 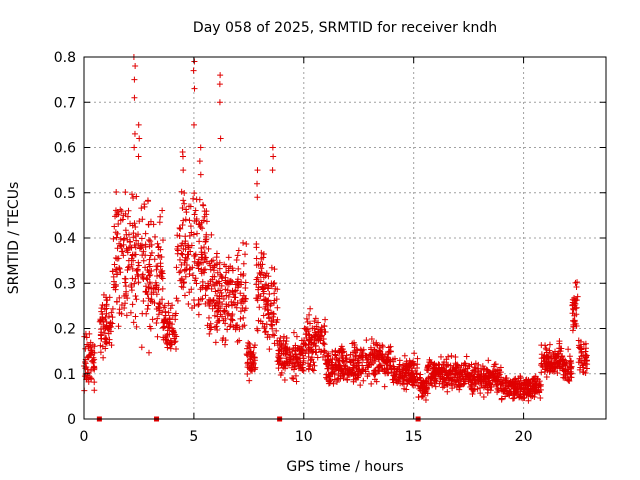 What do you see at coordinates (524, 437) in the screenshot?
I see `x-tick-label: 20` at bounding box center [524, 437].